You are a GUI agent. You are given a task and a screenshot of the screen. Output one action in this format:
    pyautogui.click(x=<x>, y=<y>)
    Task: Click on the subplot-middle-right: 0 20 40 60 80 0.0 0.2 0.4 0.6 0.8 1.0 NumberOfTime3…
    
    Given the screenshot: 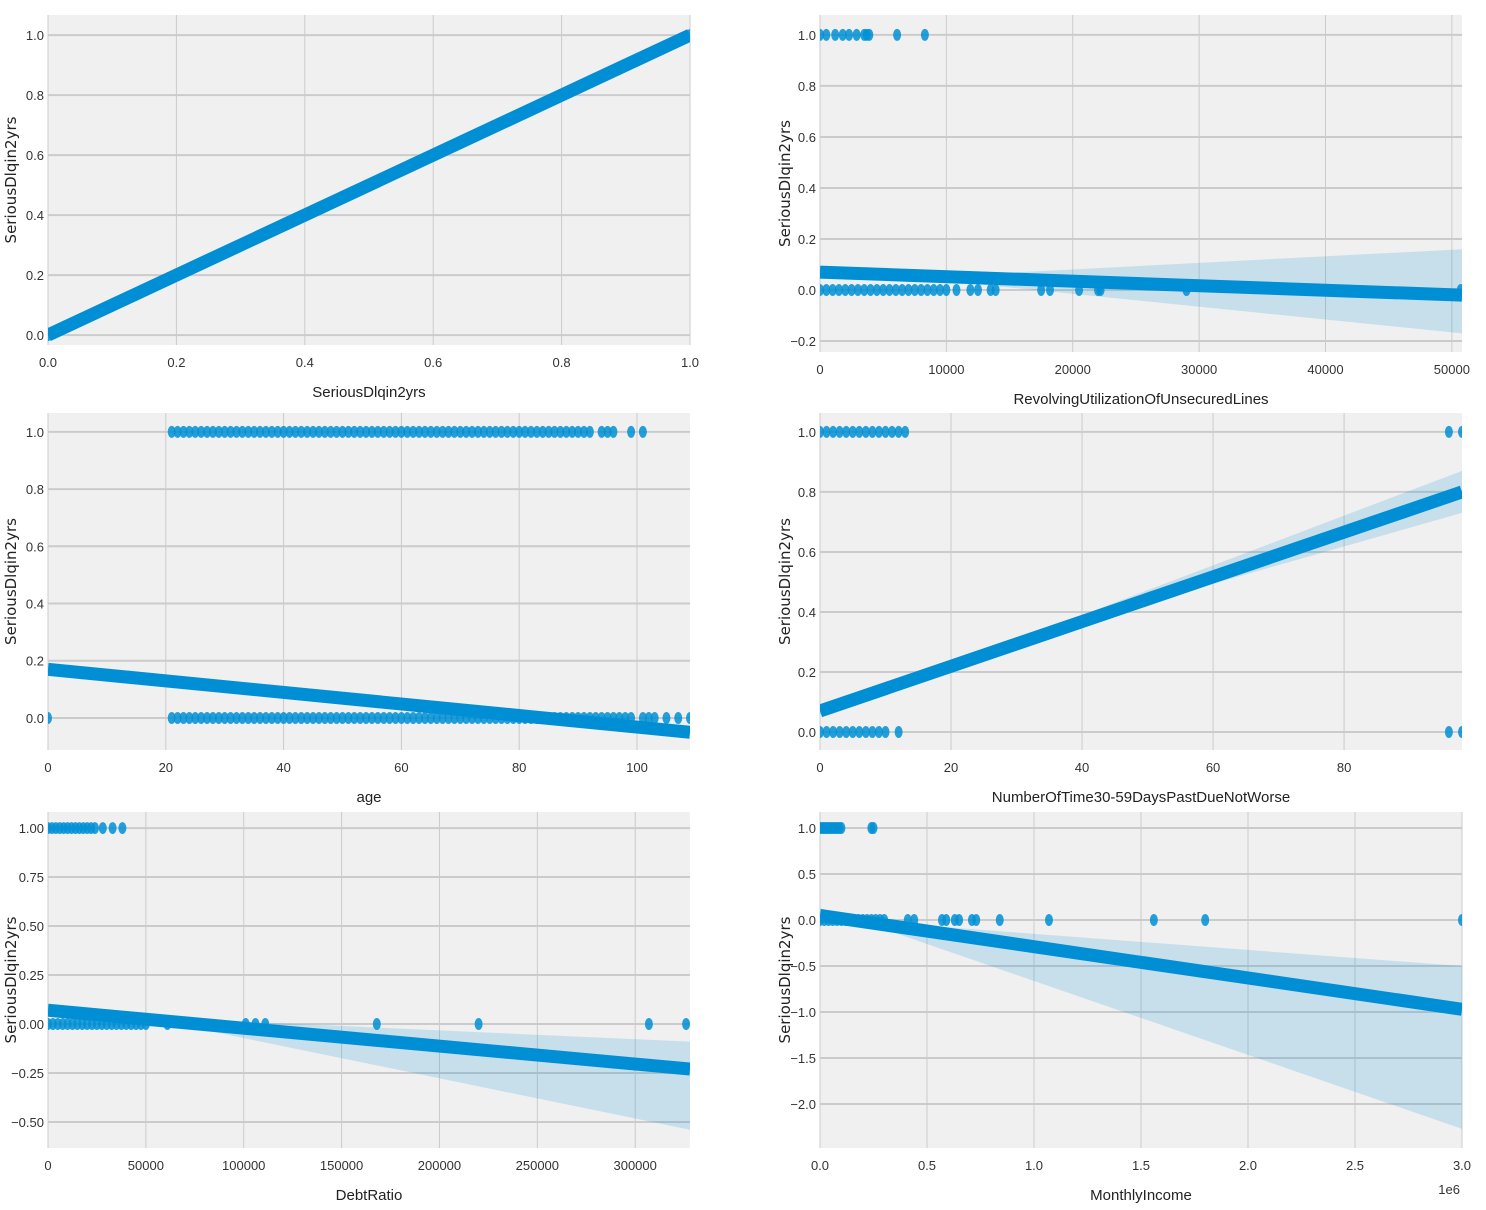 What is the action you would take?
    pyautogui.click(x=1119, y=609)
    